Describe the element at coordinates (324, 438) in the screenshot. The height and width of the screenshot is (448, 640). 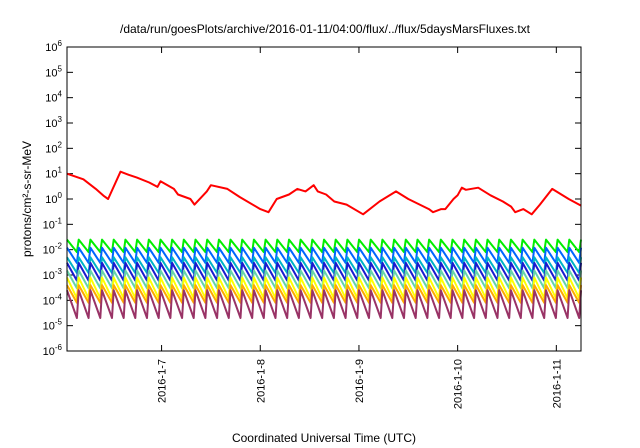
I see `x-axis-label: Coordinated Universal Time (UTC)` at that location.